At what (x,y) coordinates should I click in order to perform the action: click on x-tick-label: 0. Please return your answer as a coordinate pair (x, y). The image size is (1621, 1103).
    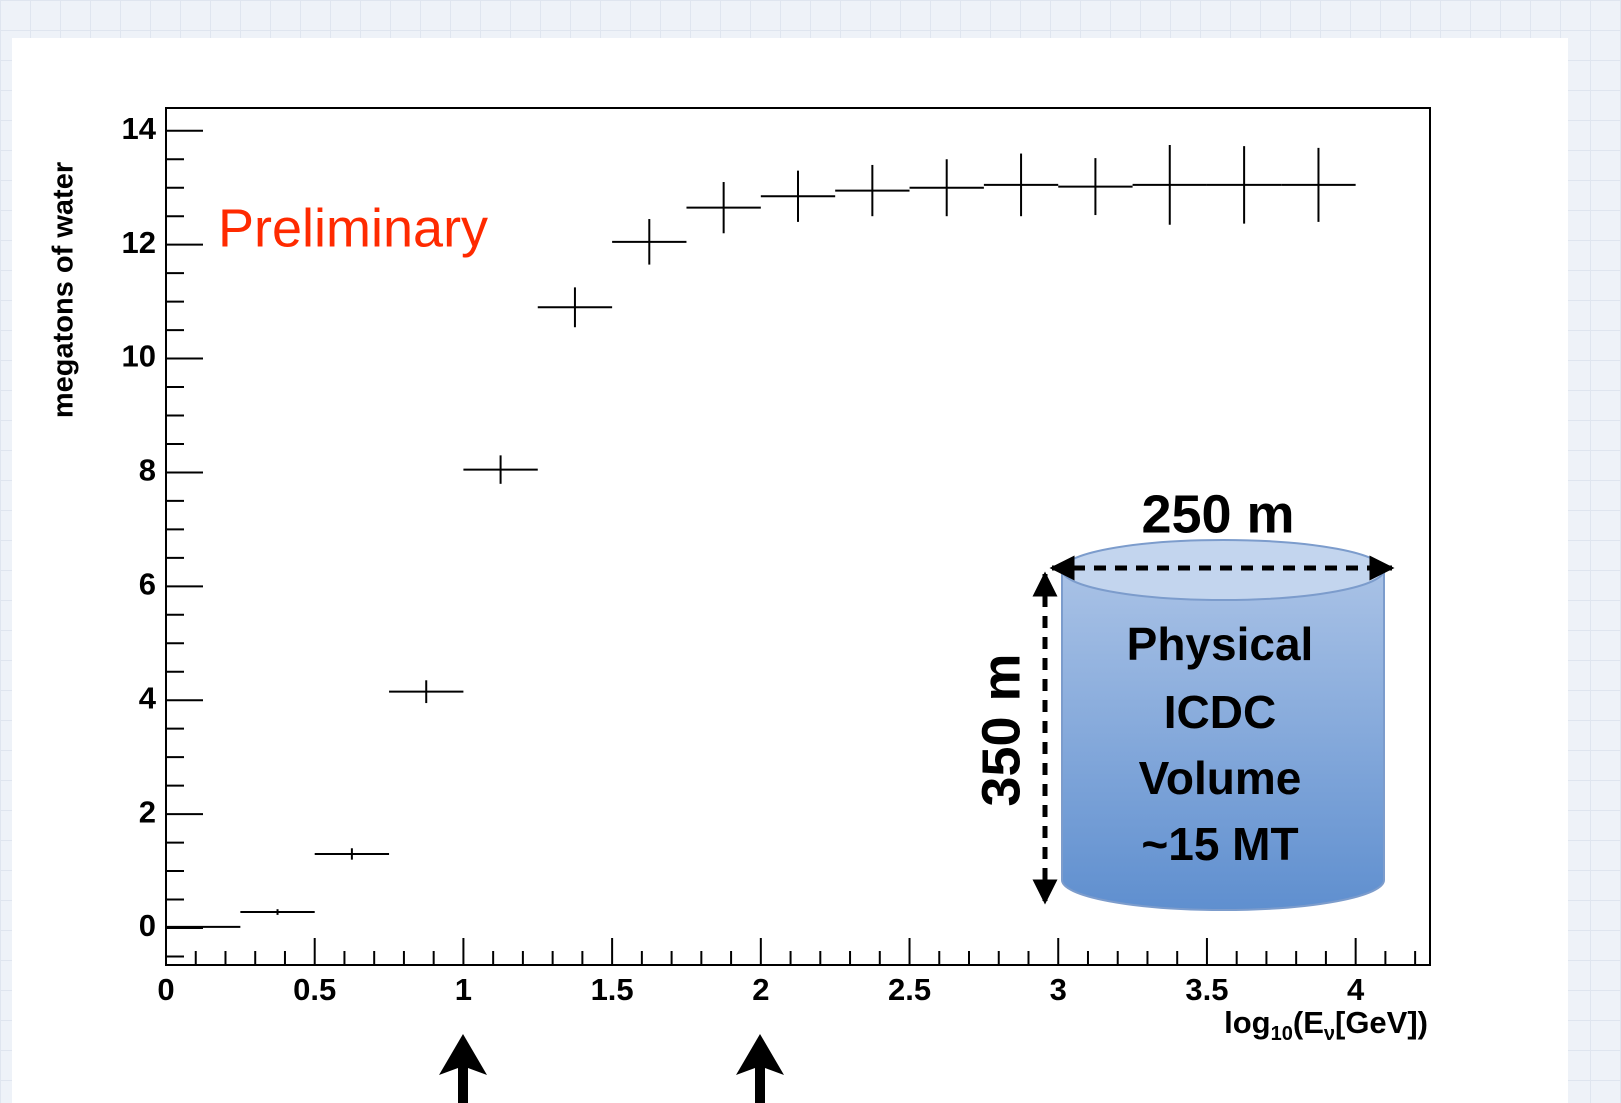
    Looking at the image, I should click on (165, 989).